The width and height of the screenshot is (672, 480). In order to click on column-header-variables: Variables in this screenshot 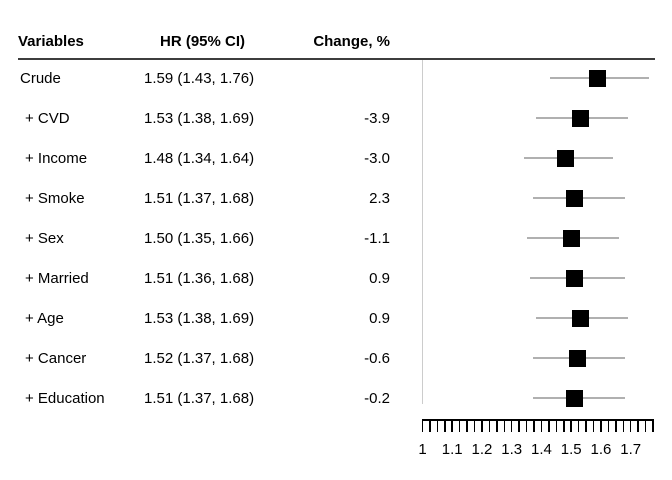, I will do `click(51, 41)`.